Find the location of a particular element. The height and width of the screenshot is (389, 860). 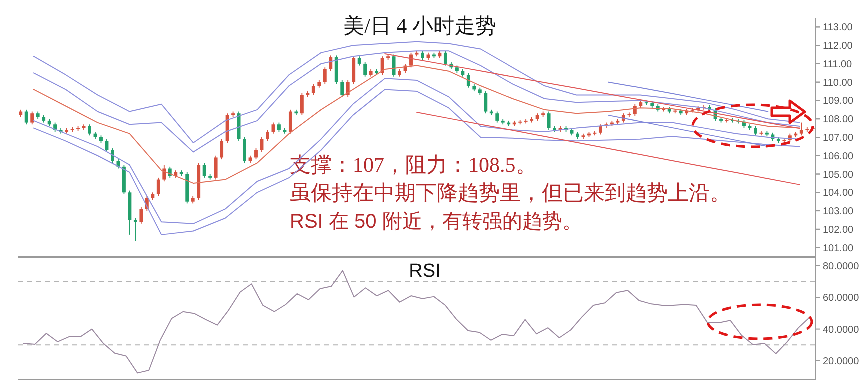

y-tick-label: 103.00 is located at coordinates (838, 212).